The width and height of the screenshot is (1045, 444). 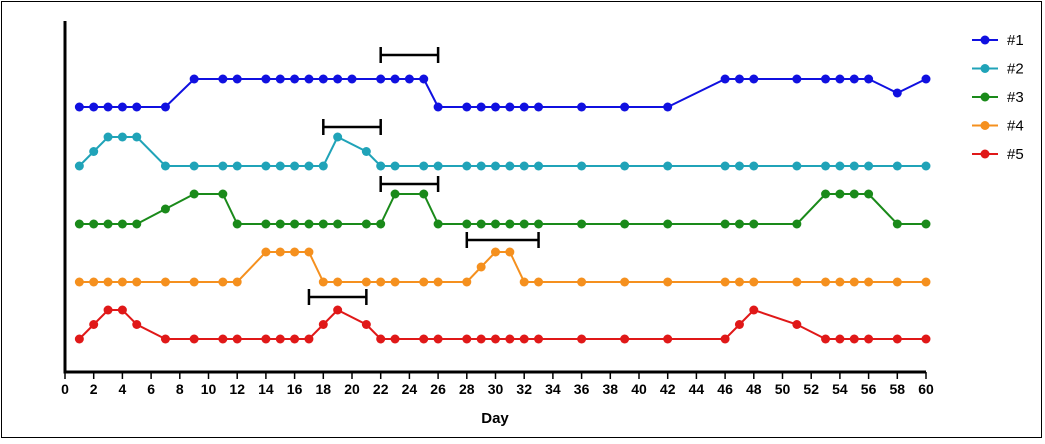 I want to click on x-tick-label: 16, so click(x=295, y=389).